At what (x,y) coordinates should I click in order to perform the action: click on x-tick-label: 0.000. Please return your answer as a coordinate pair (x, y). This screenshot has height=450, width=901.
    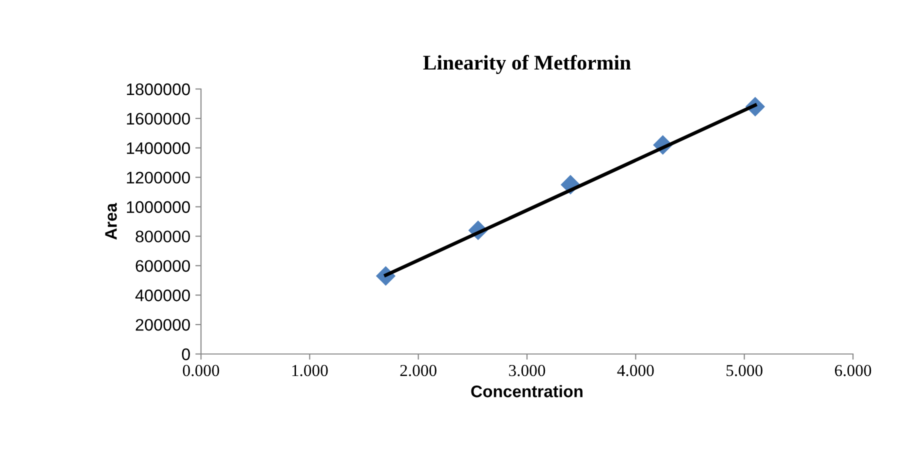
    Looking at the image, I should click on (201, 370).